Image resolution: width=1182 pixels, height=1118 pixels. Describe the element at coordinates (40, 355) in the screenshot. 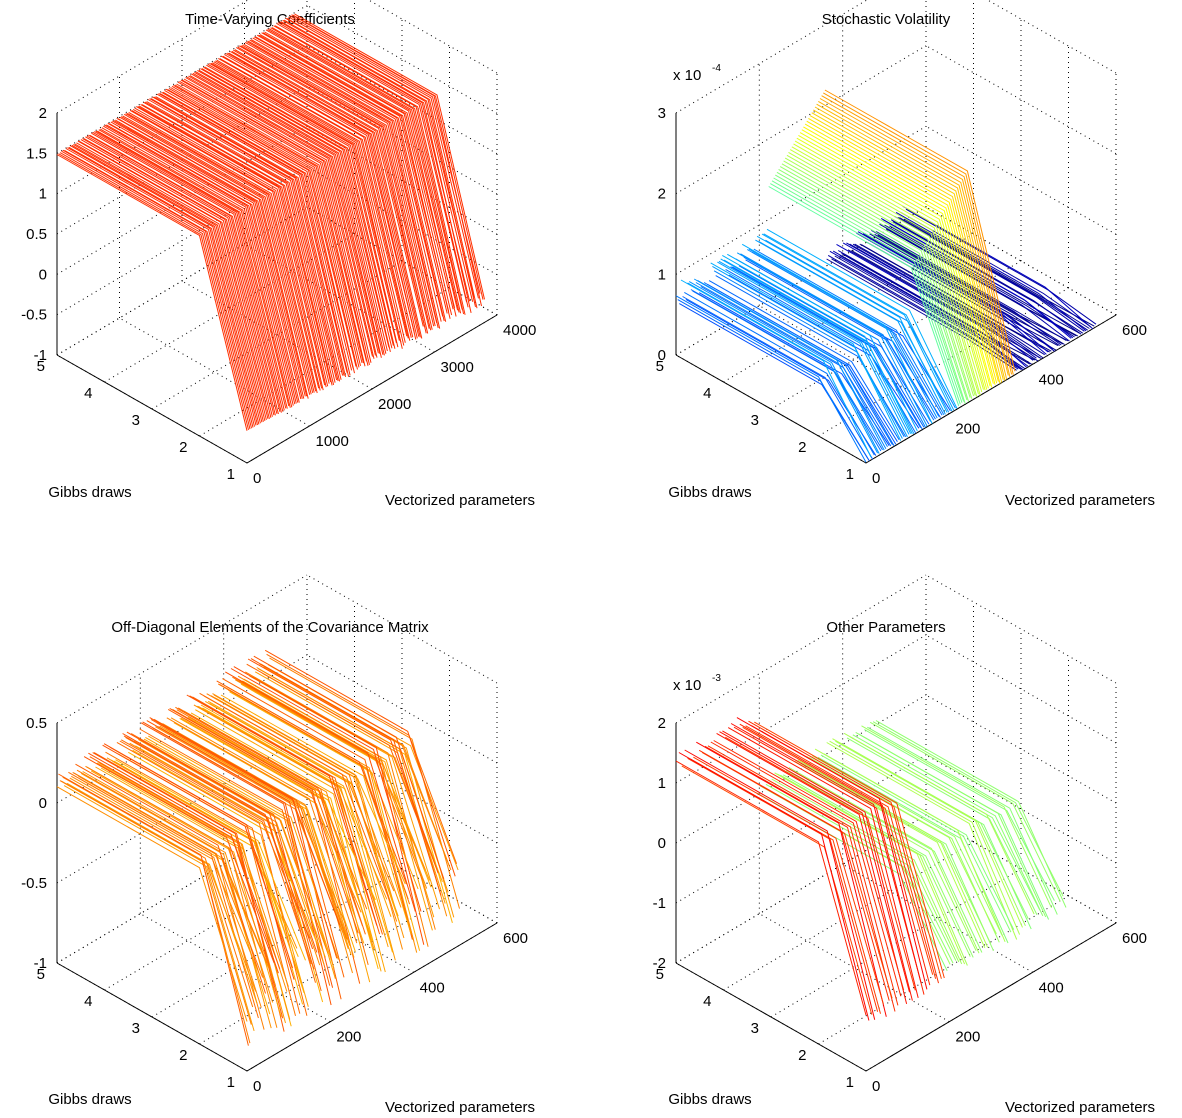

I see `z-tick-label: -1` at that location.